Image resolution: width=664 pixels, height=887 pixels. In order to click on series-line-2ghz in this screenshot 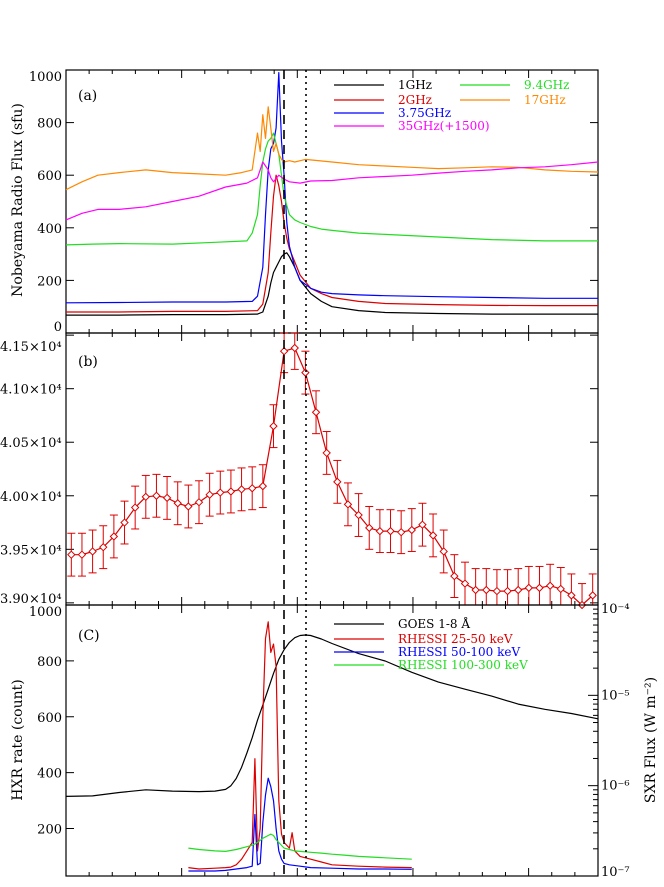, I will do `click(332, 243)`.